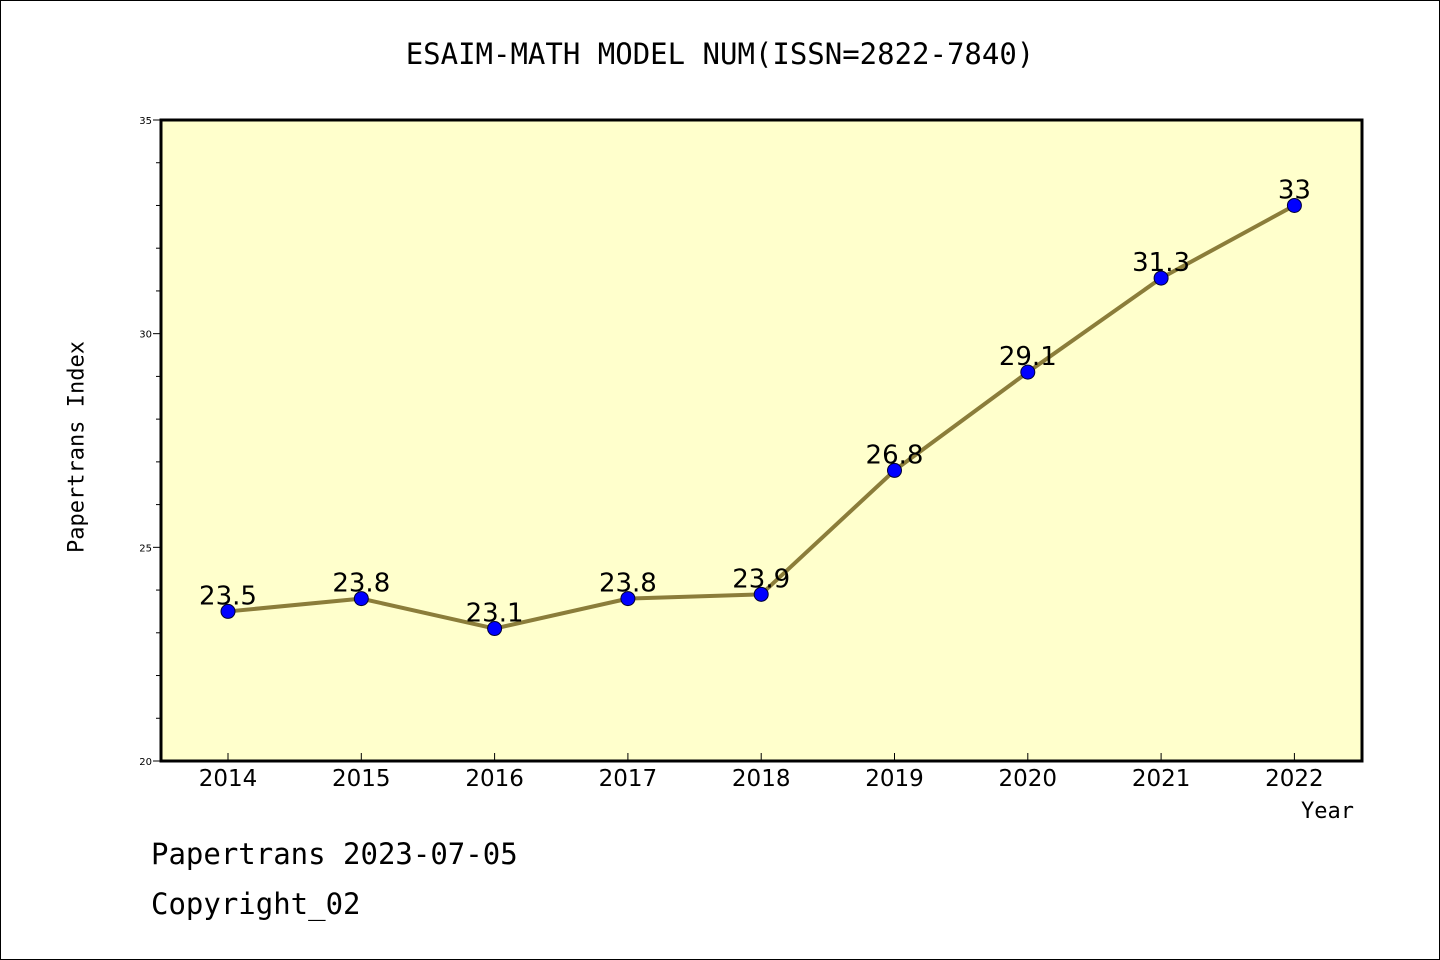  Describe the element at coordinates (256, 904) in the screenshot. I see `footer-copyright: Copyright_02` at that location.